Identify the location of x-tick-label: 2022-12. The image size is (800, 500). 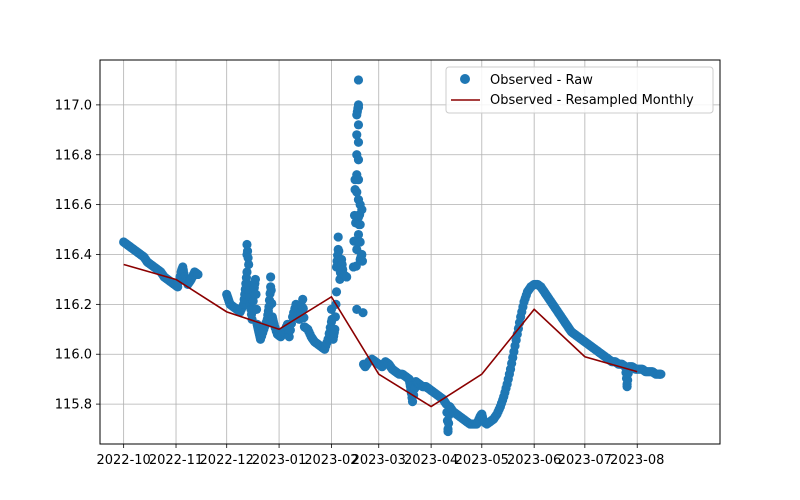
(227, 460).